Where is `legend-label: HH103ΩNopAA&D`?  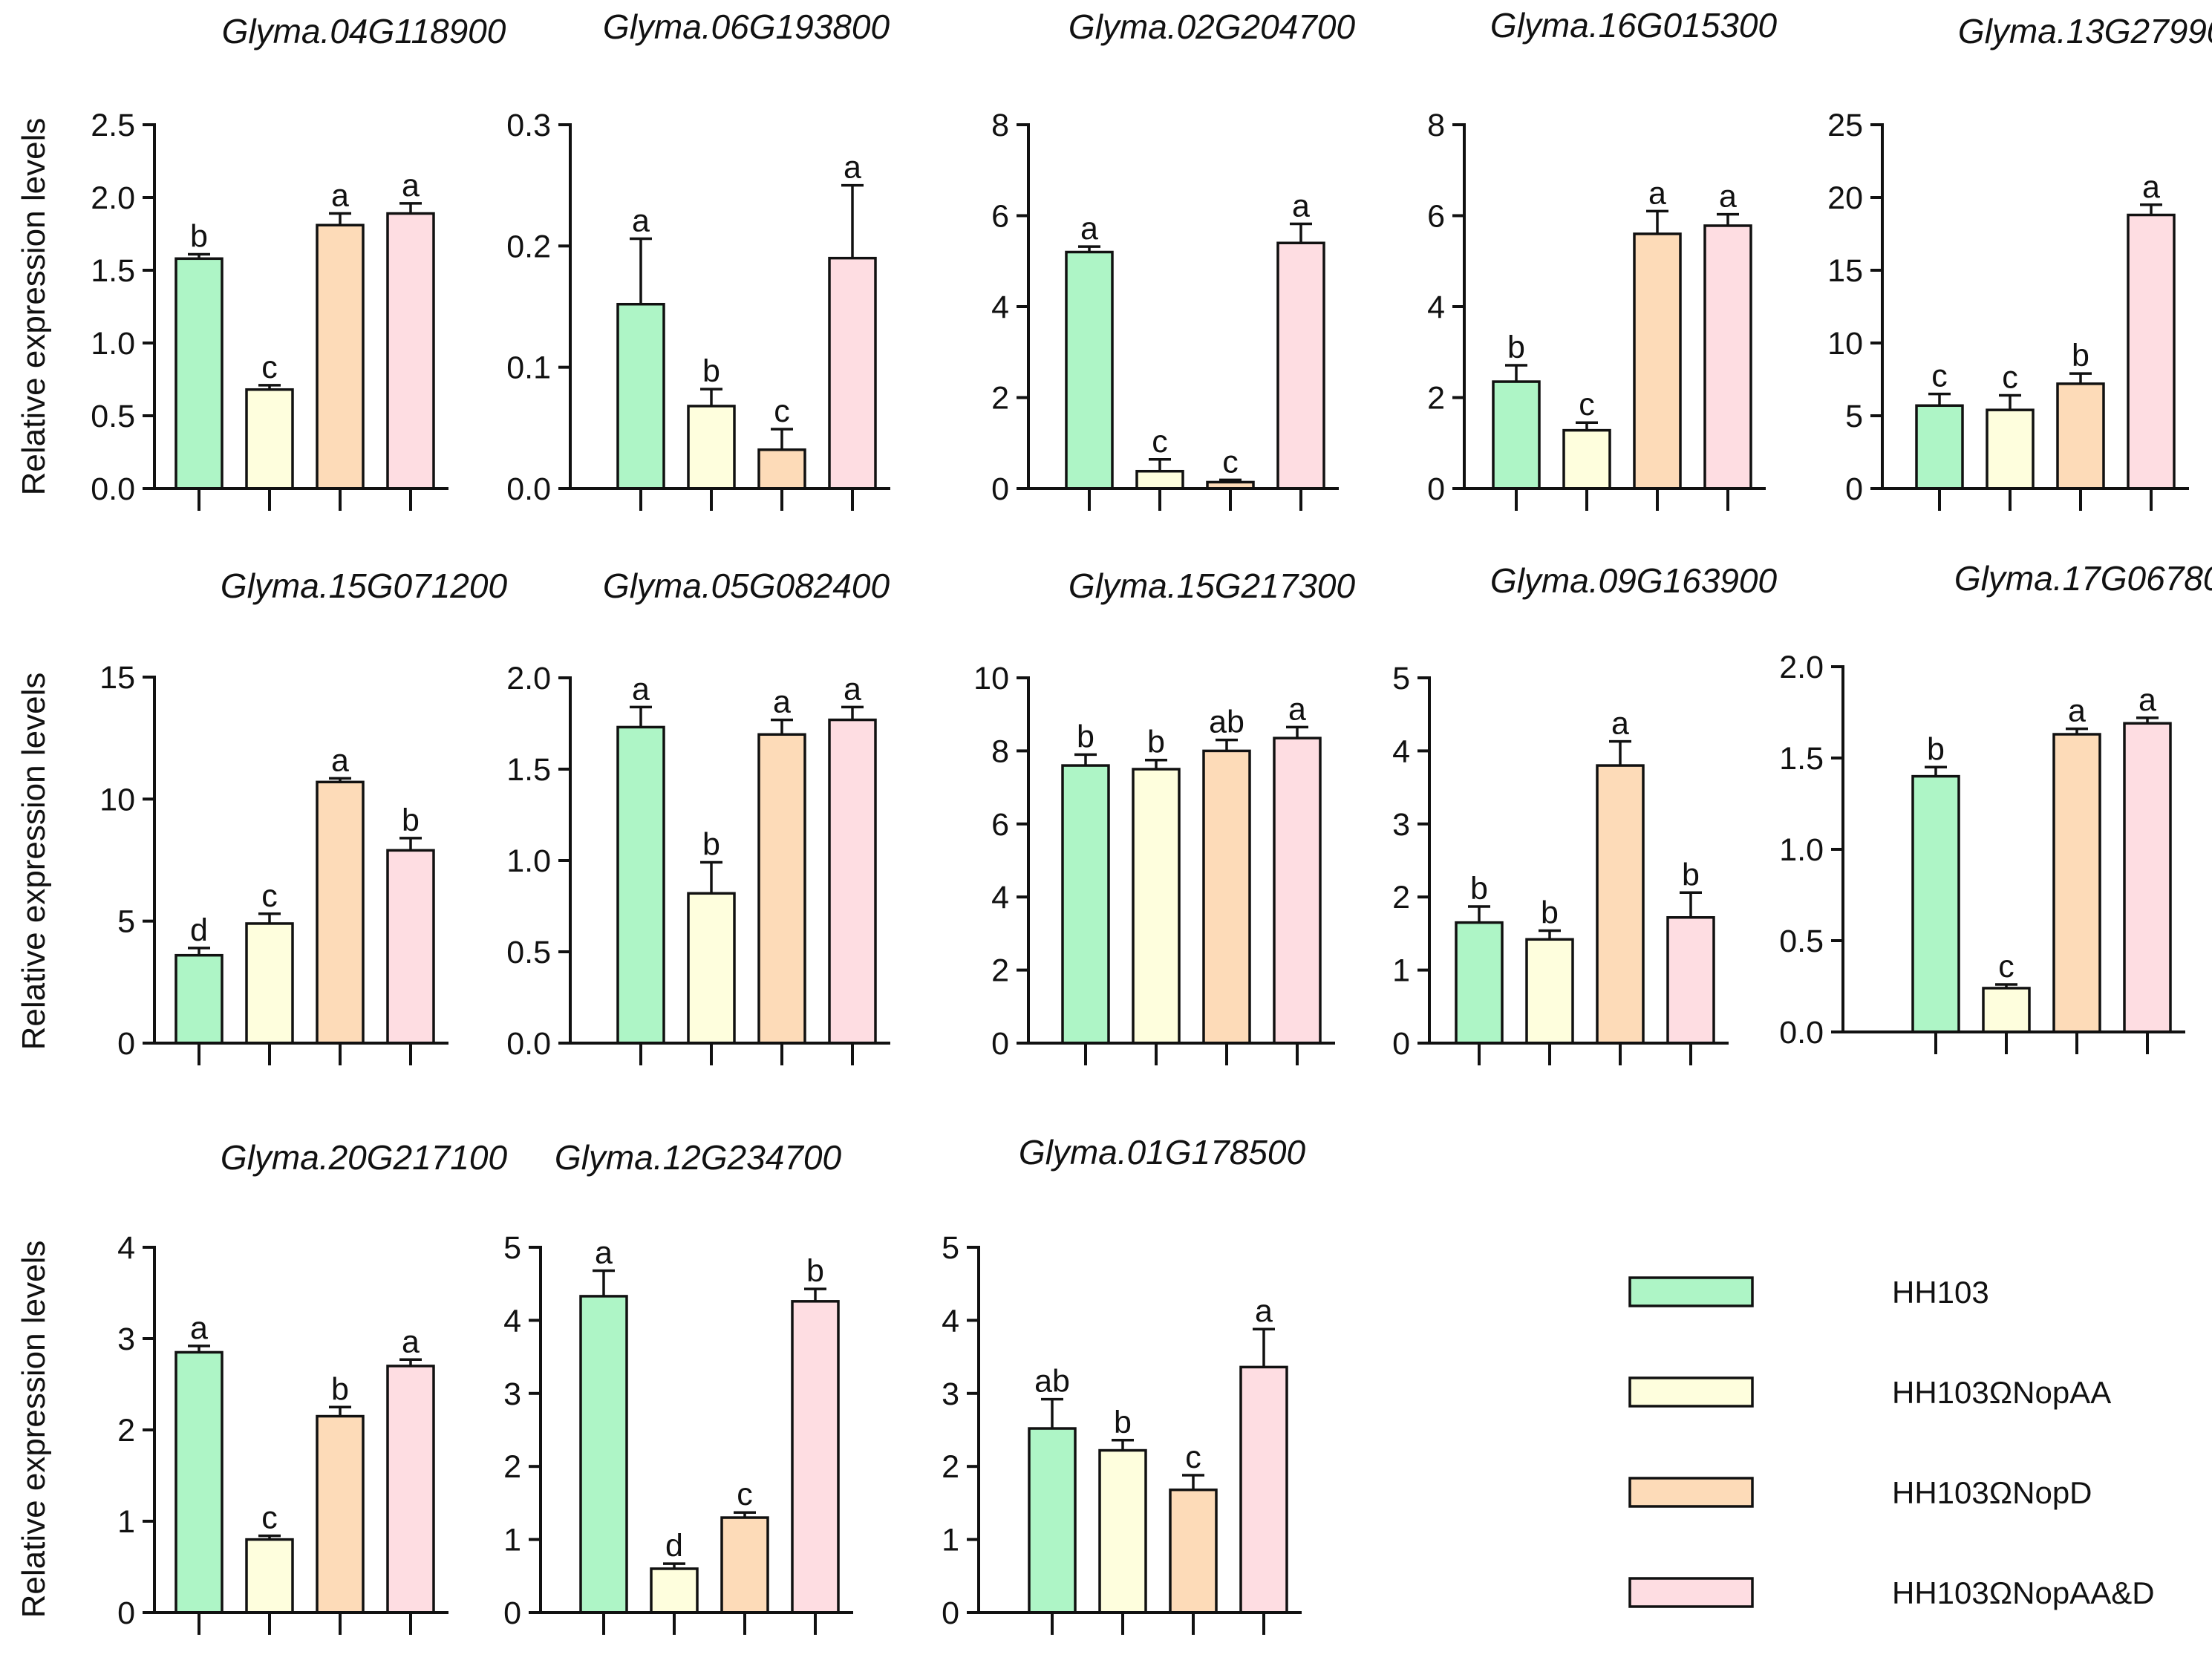 legend-label: HH103ΩNopAA&D is located at coordinates (2024, 1592).